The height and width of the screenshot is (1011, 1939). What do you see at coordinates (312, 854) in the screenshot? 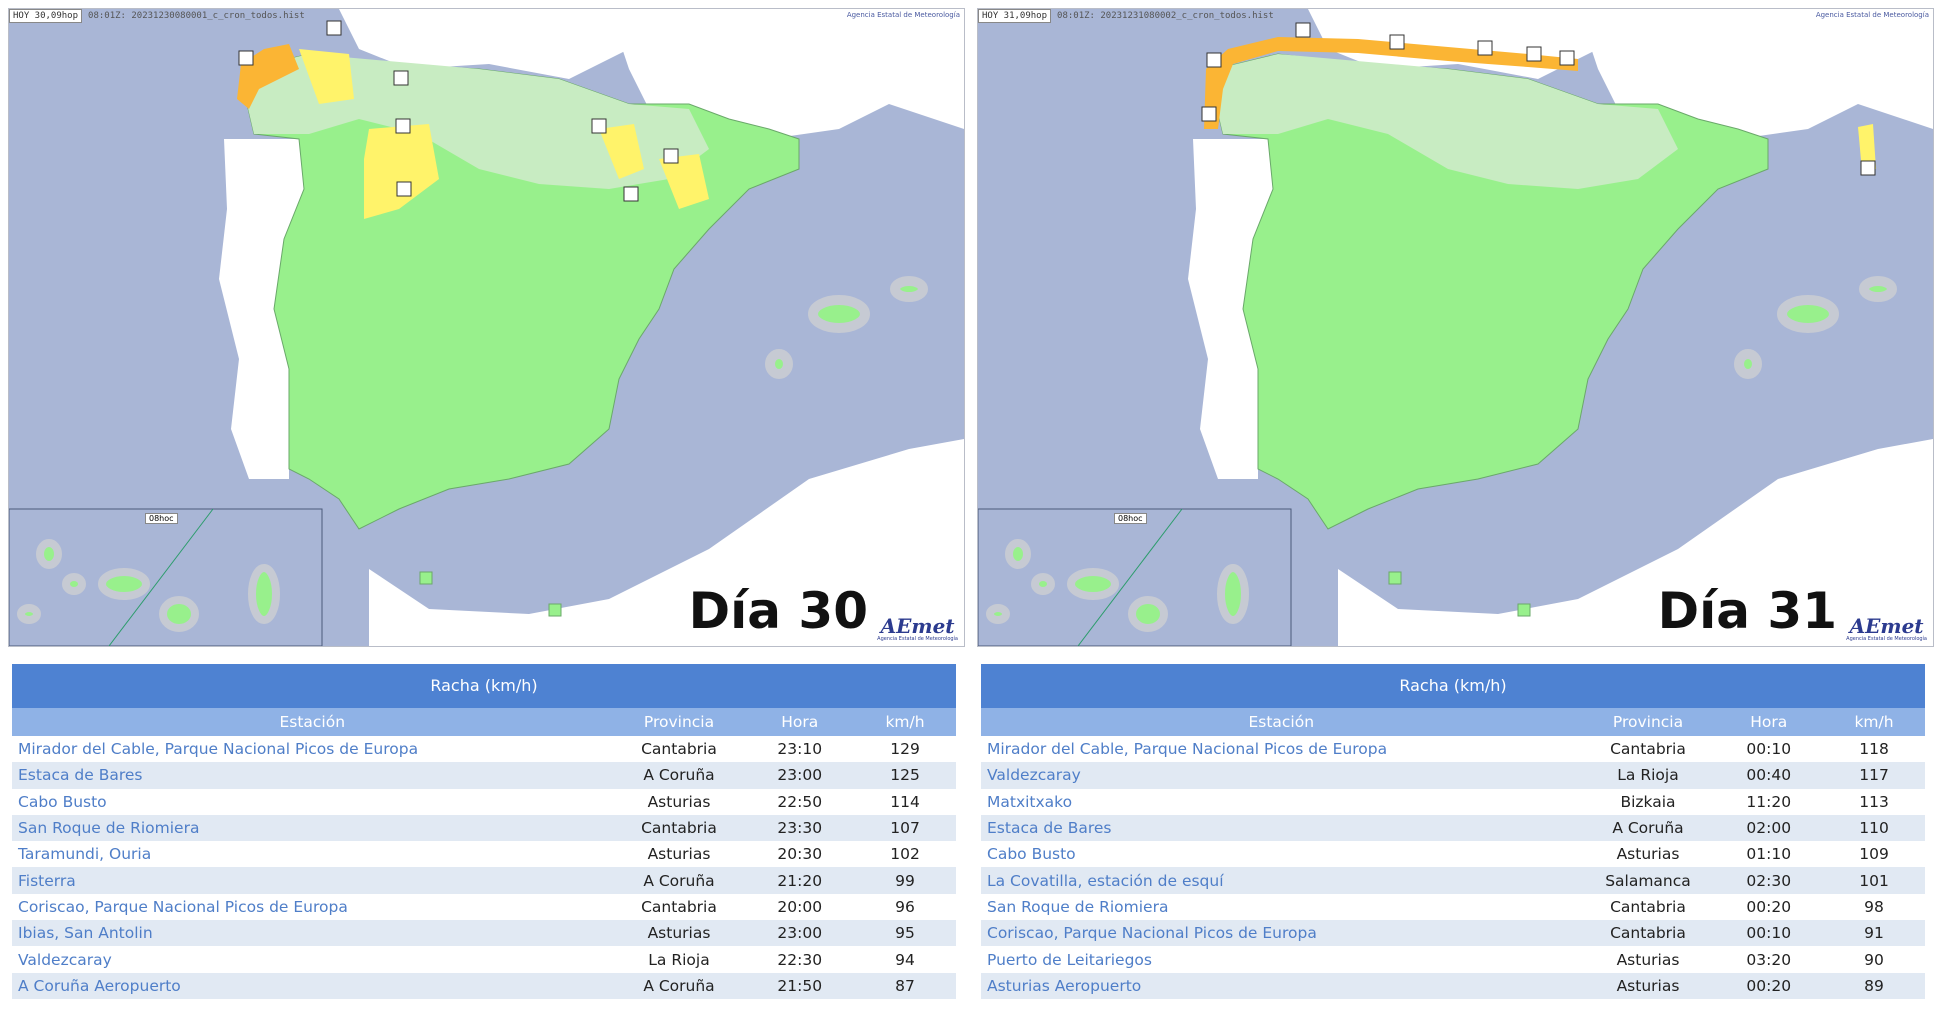
I see `station-link: Taramundi, Ouria` at bounding box center [312, 854].